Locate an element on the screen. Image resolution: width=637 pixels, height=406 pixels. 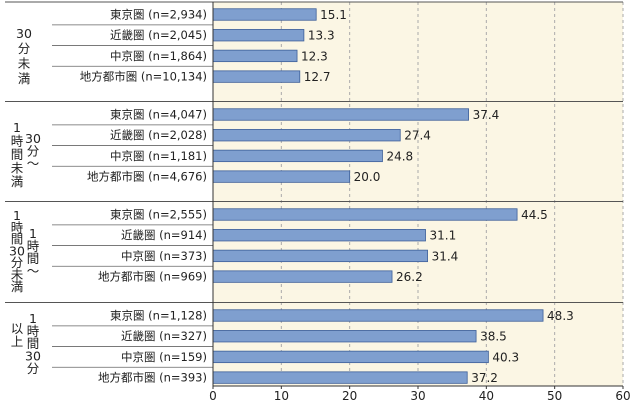
x-tick-label: 40 is located at coordinates (486, 396).